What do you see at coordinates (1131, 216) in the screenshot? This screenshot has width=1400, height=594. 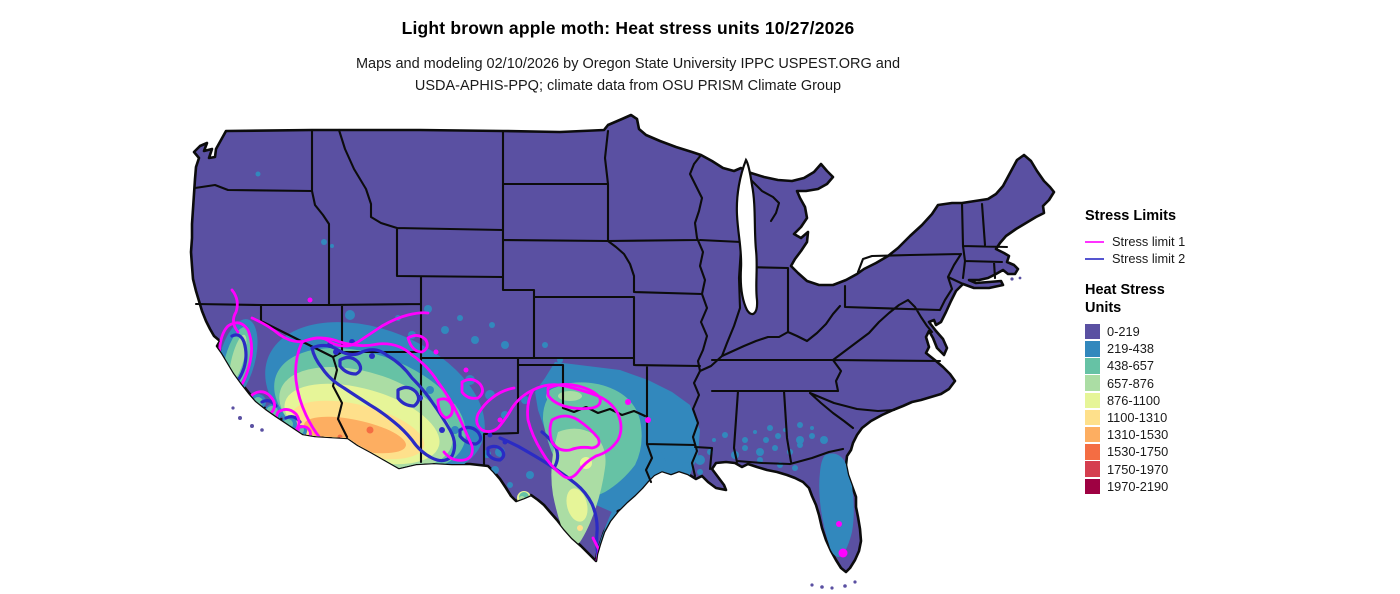 I see `stress-limits-legend-title: Stress Limits` at bounding box center [1131, 216].